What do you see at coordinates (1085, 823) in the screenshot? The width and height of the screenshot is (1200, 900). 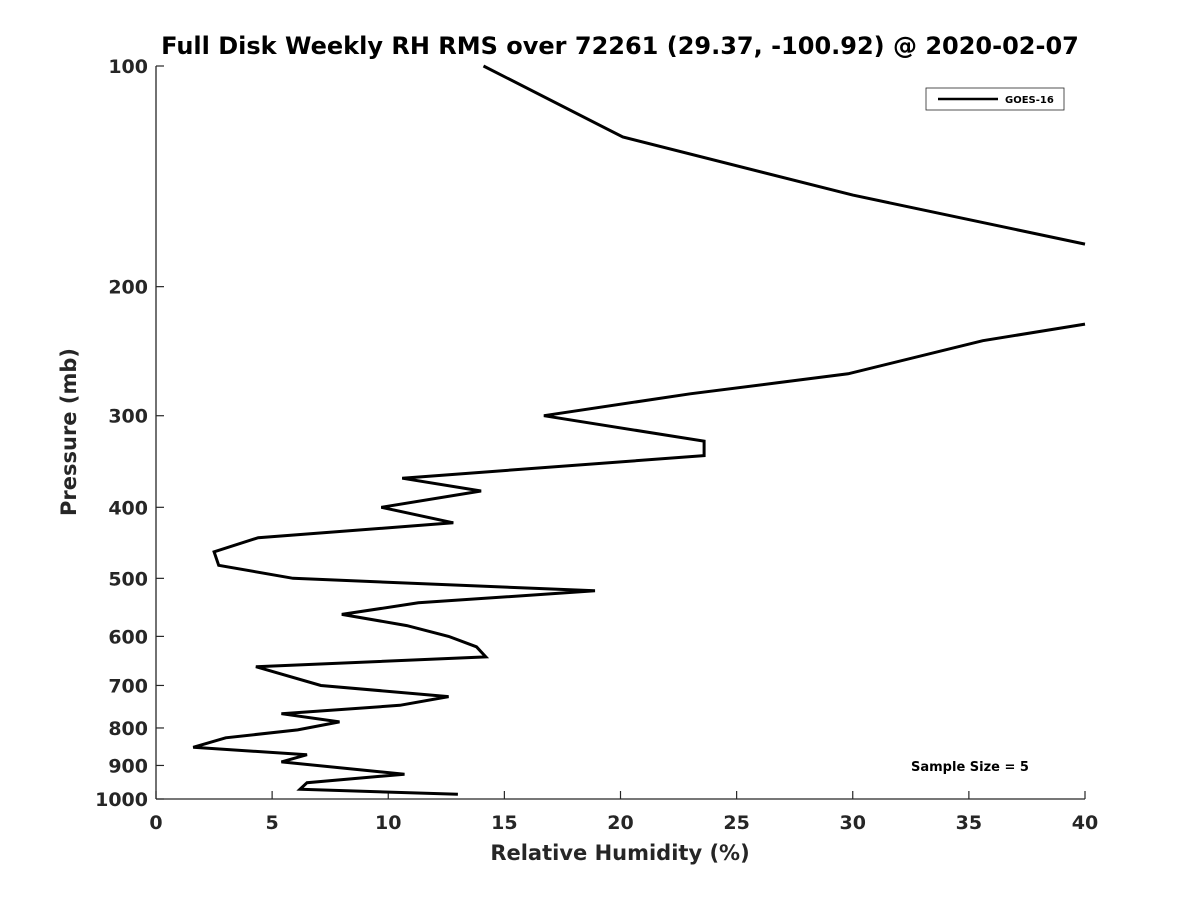 I see `x-tick-label: 40` at bounding box center [1085, 823].